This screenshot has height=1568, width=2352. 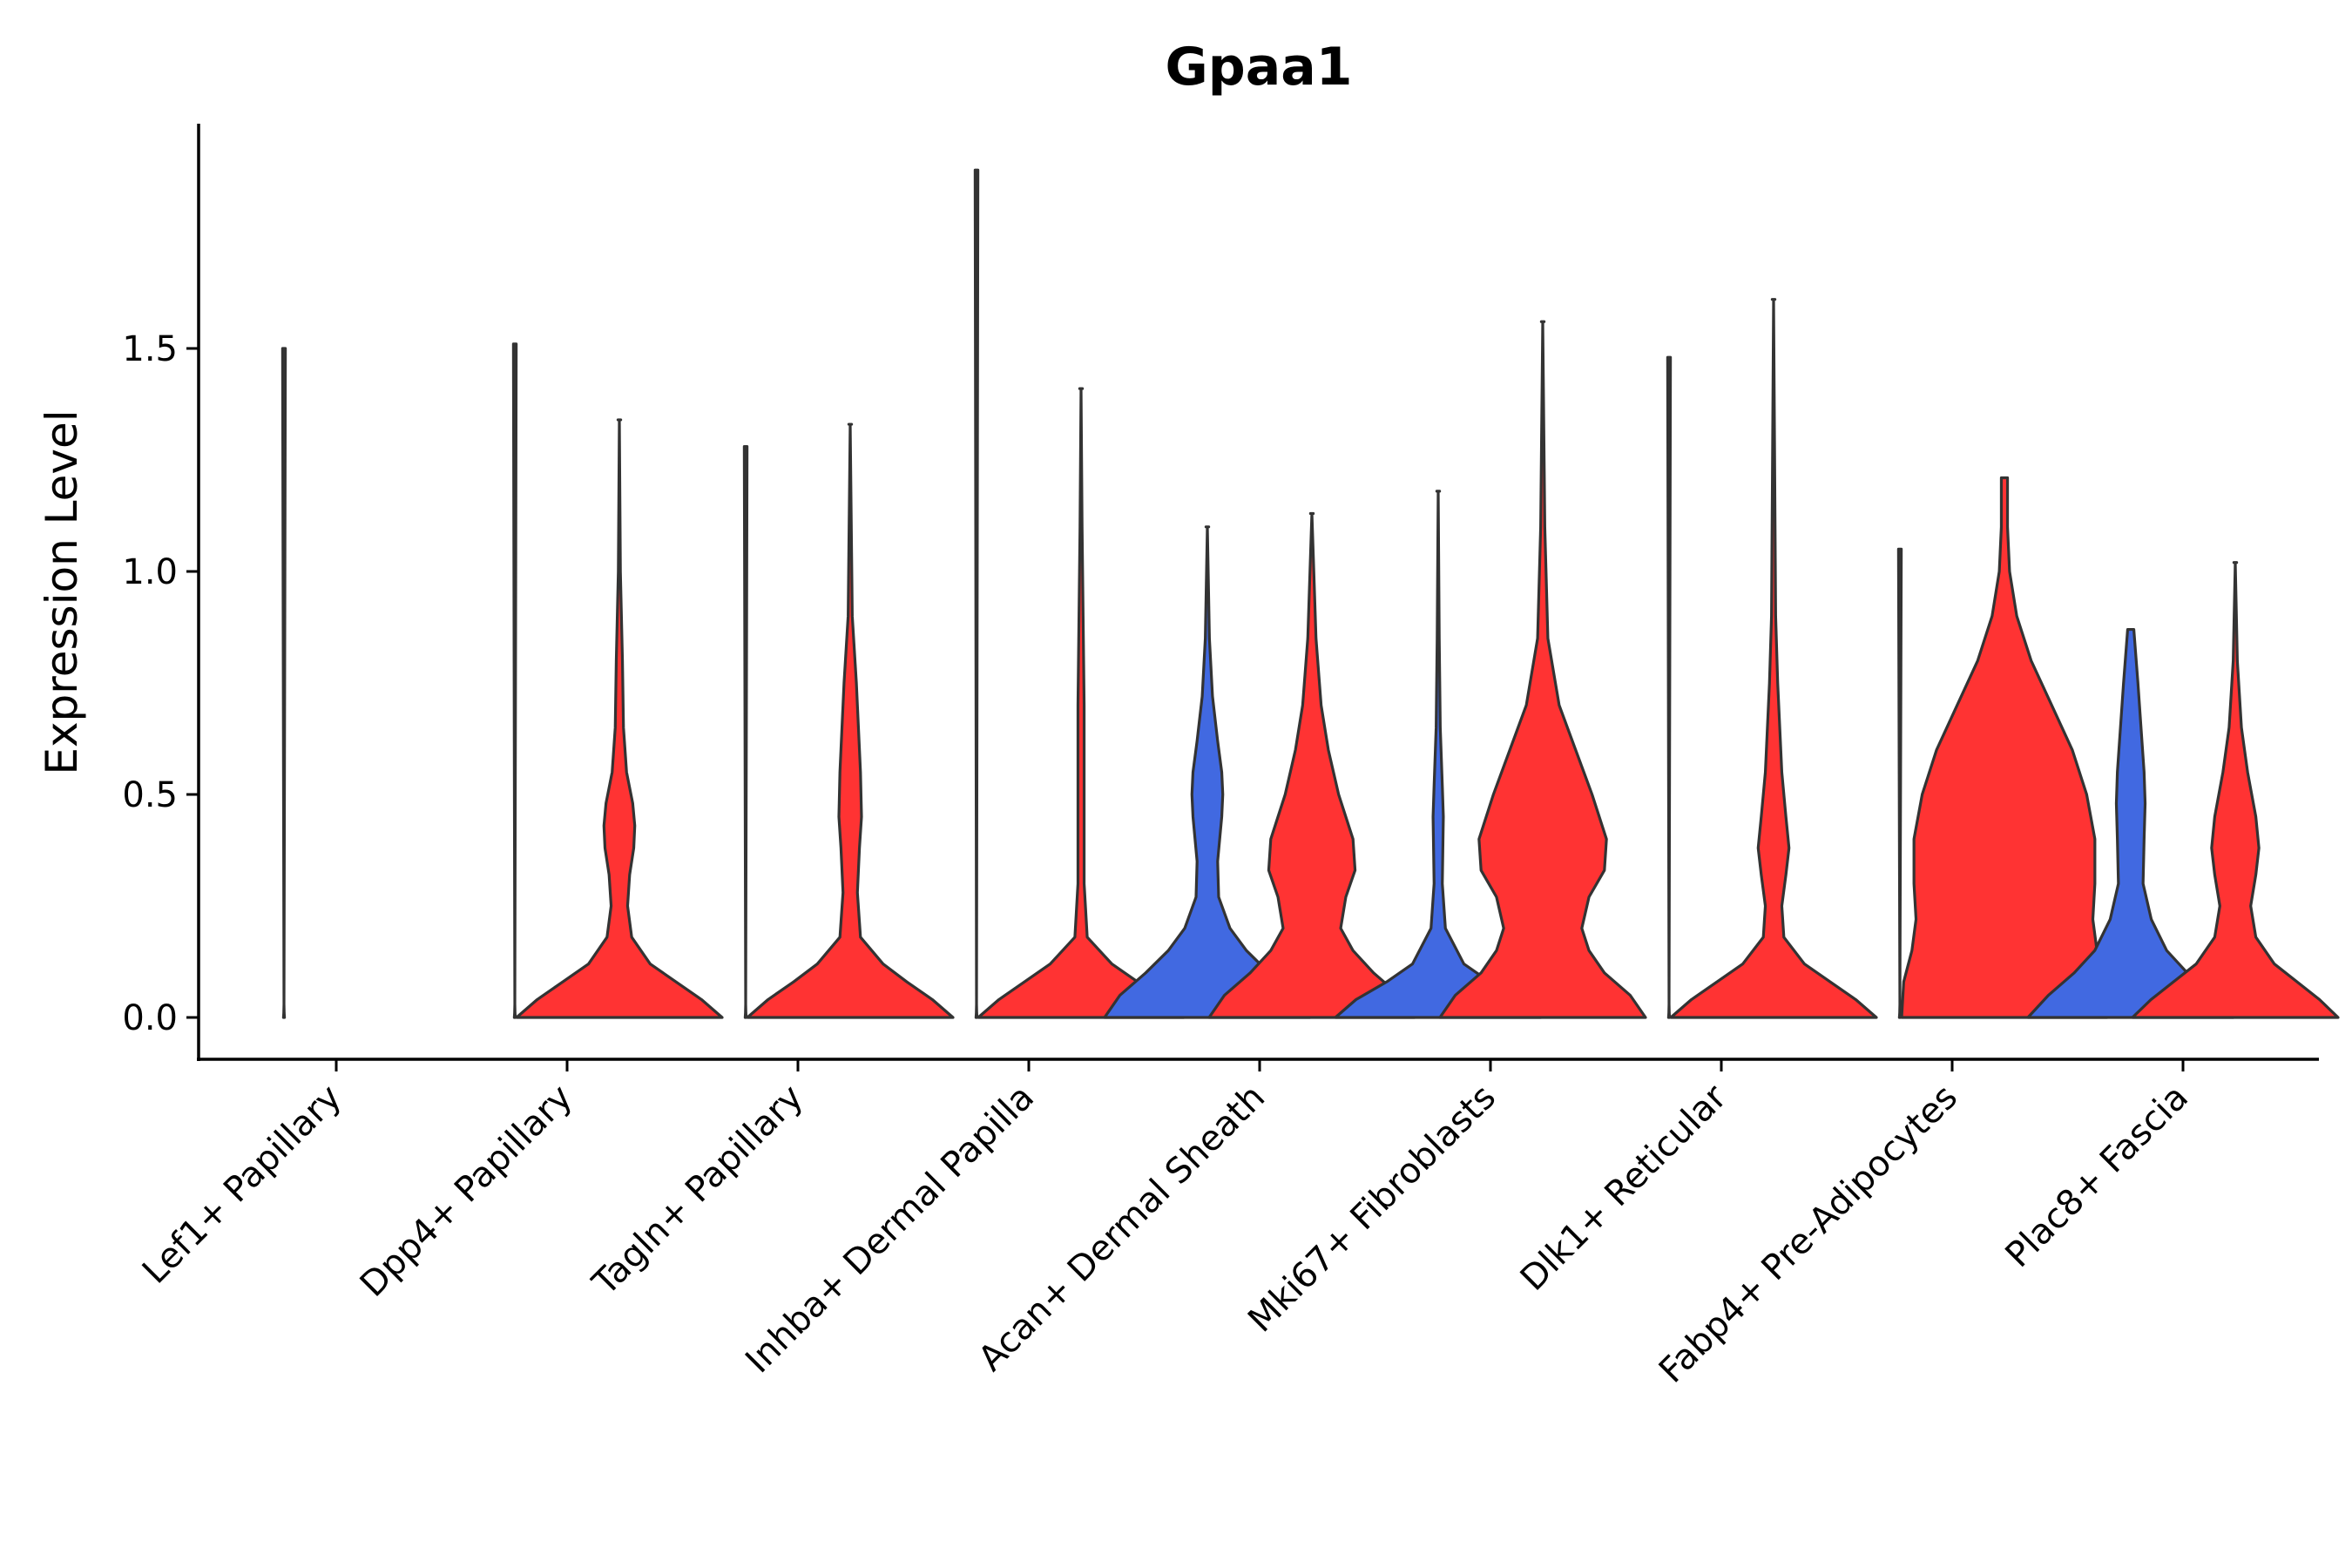 I want to click on x-tick-label: Mki67+ Fibroblasts, so click(x=1372, y=1209).